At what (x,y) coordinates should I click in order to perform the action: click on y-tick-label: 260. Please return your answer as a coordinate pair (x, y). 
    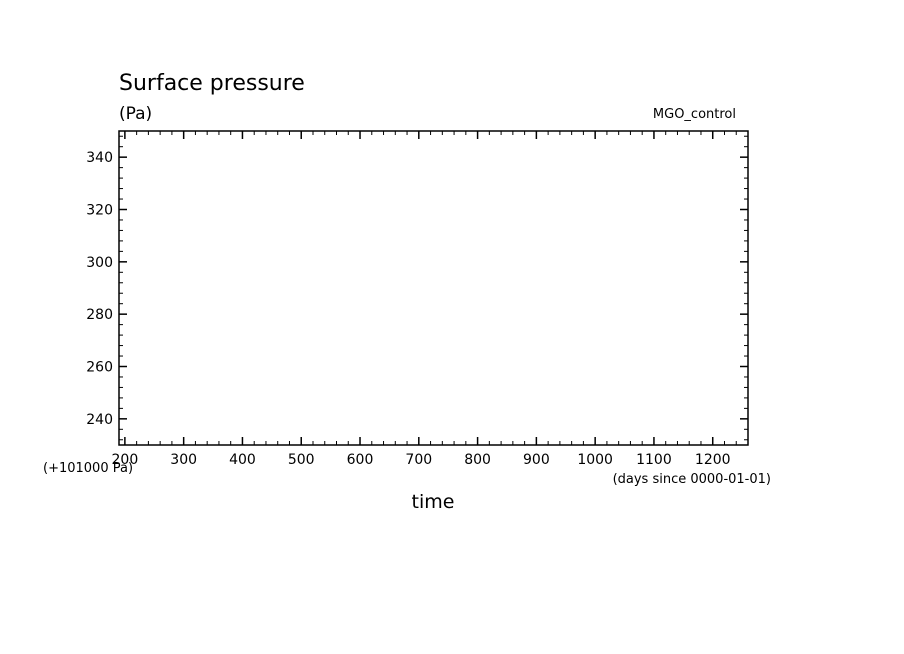
    Looking at the image, I should click on (99, 368).